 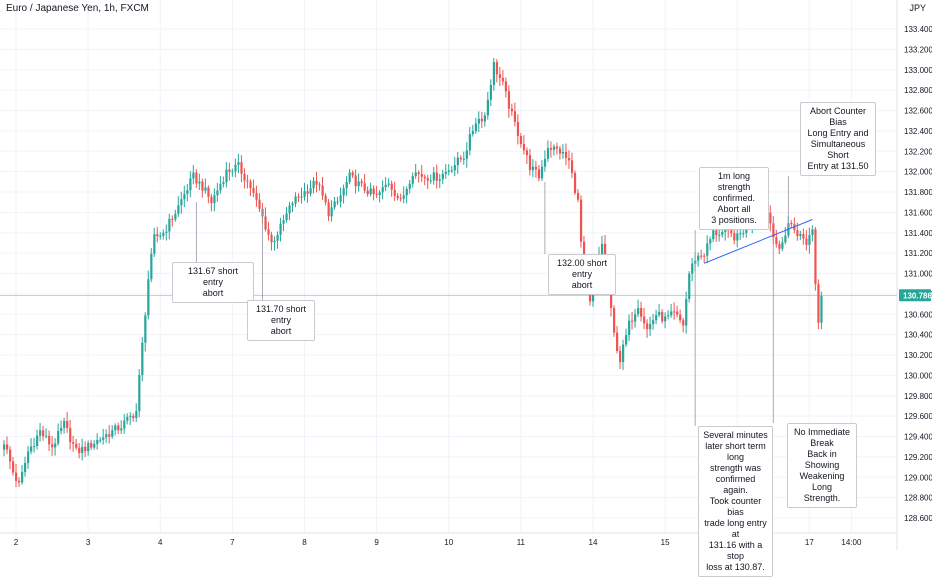 What do you see at coordinates (281, 320) in the screenshot?
I see `annotation-note: 131.70 short entry abort` at bounding box center [281, 320].